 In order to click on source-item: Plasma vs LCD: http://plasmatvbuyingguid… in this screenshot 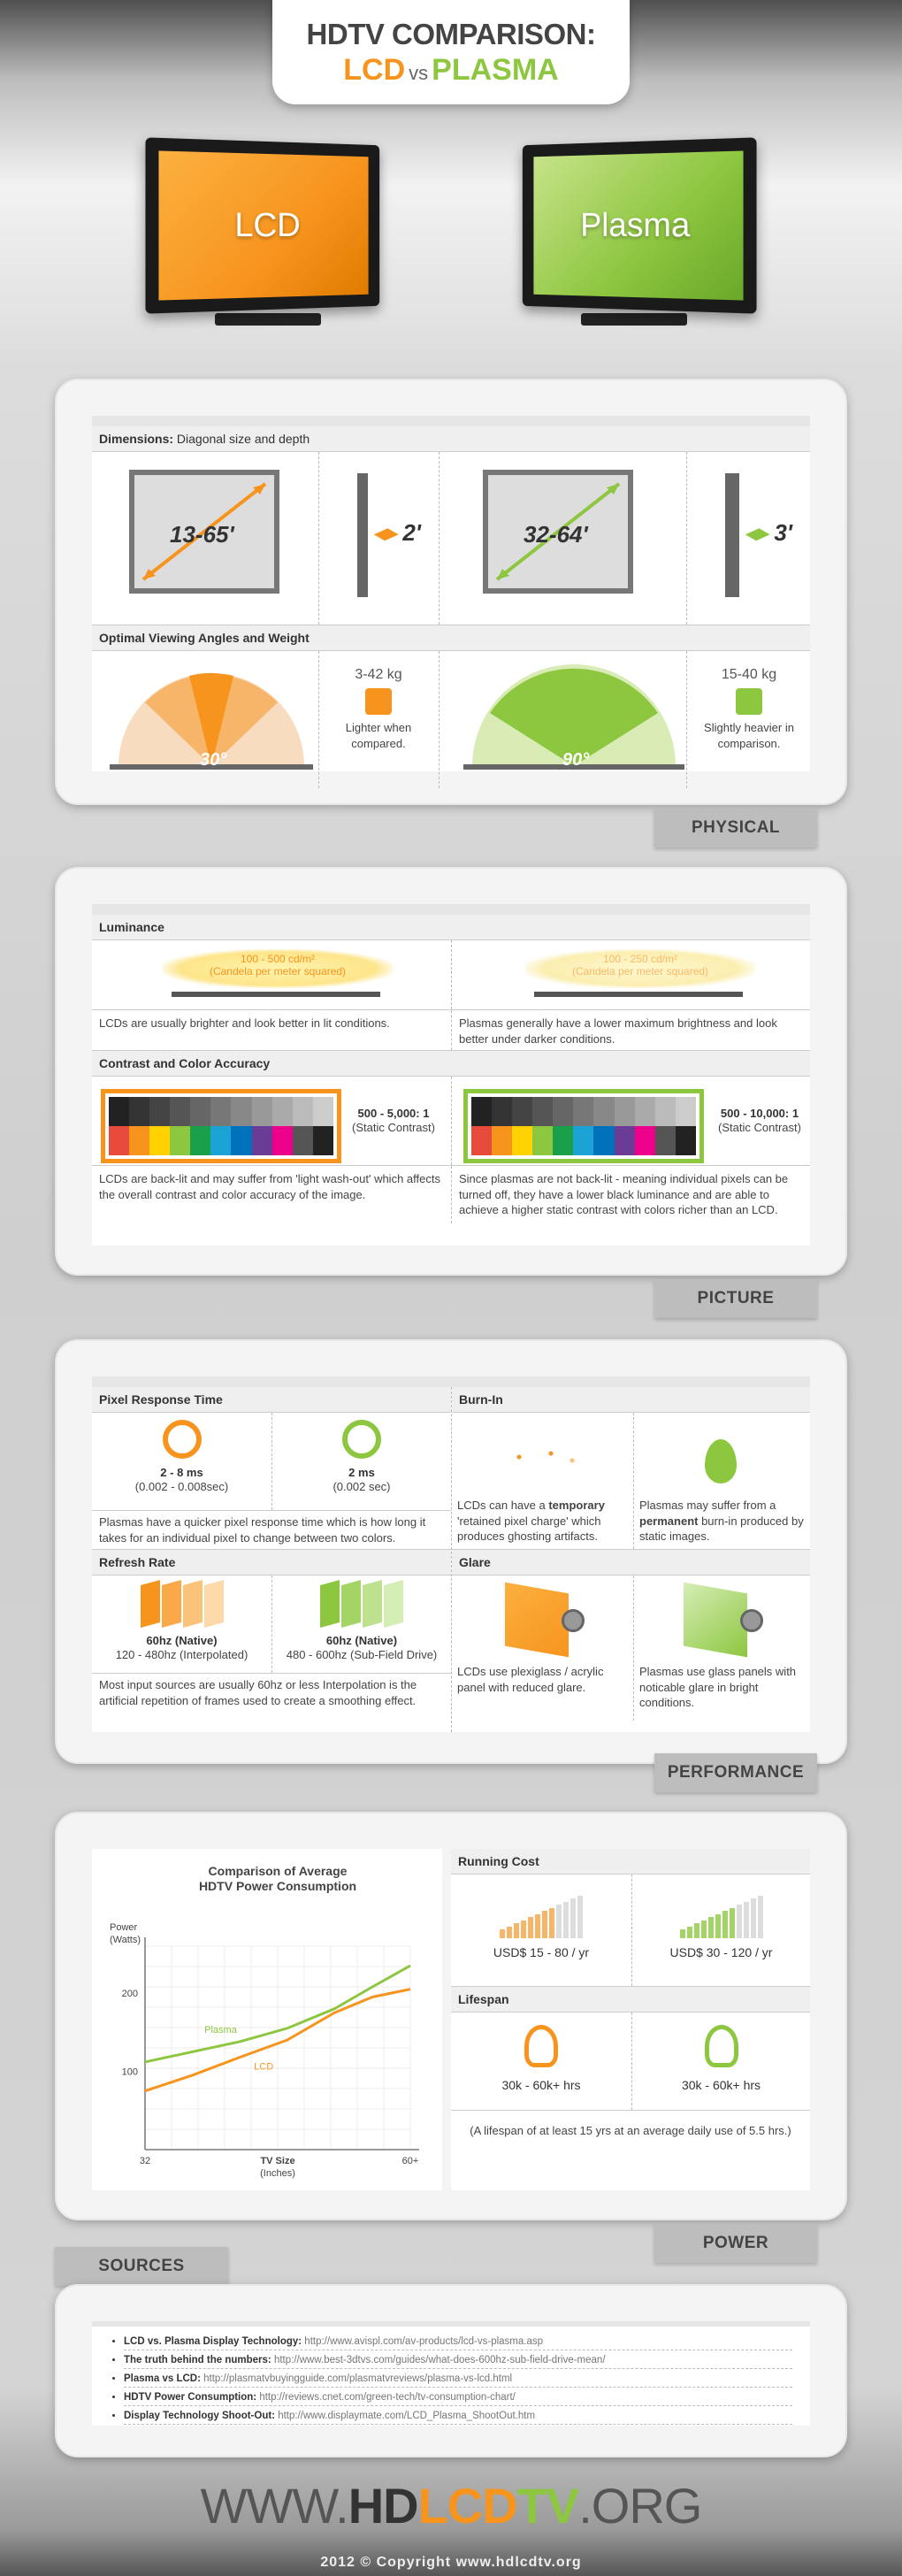, I will do `click(458, 2380)`.